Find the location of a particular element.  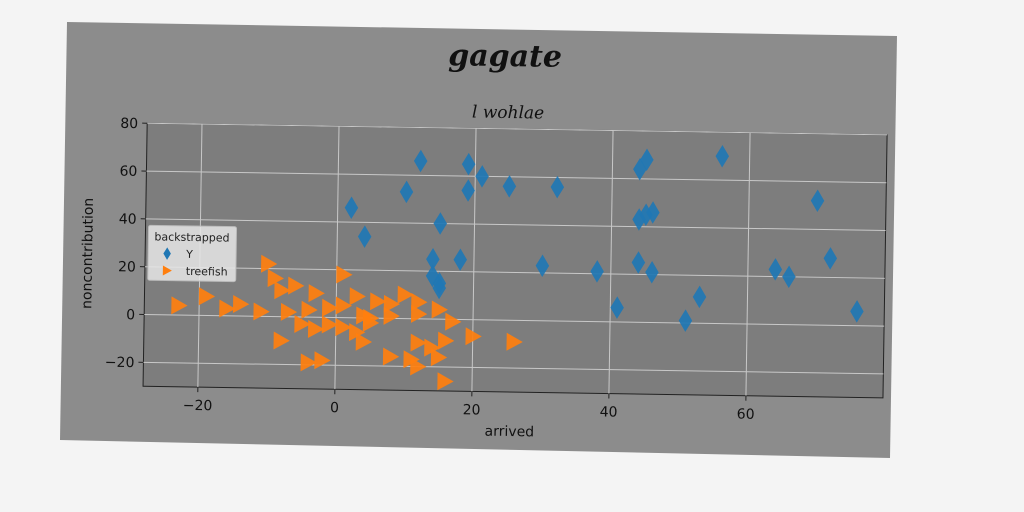

legend-label-treefish: treefish is located at coordinates (207, 272).